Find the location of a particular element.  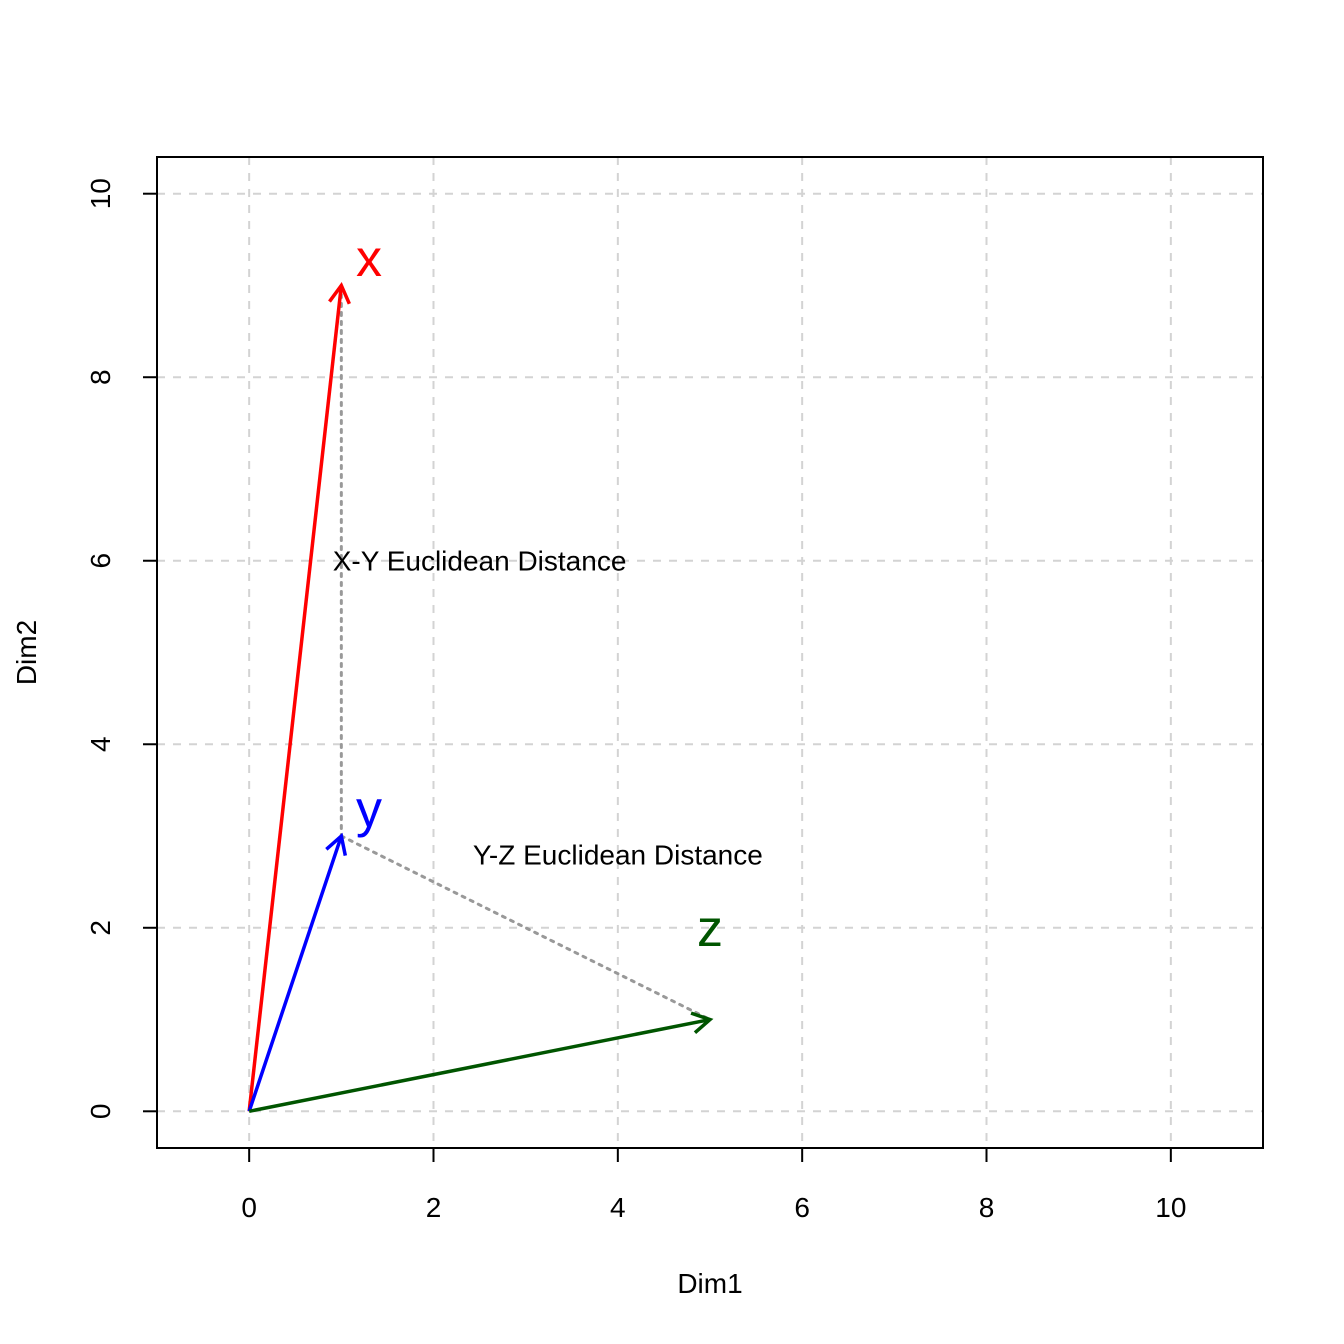

vector-x-arrowhead is located at coordinates (339, 293).